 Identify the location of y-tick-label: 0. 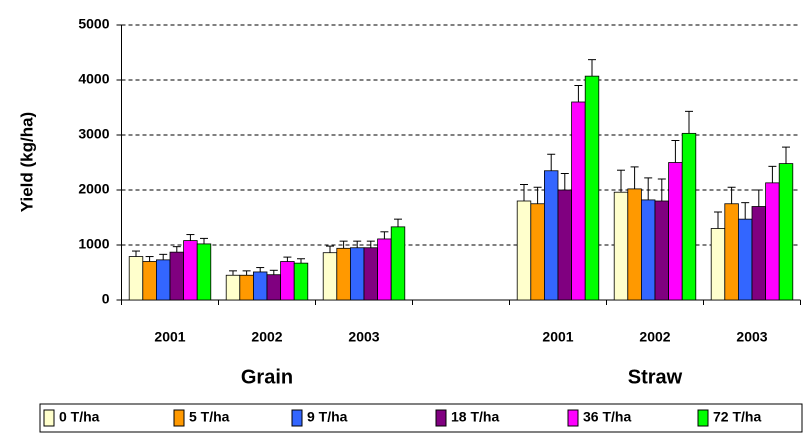
(106, 299).